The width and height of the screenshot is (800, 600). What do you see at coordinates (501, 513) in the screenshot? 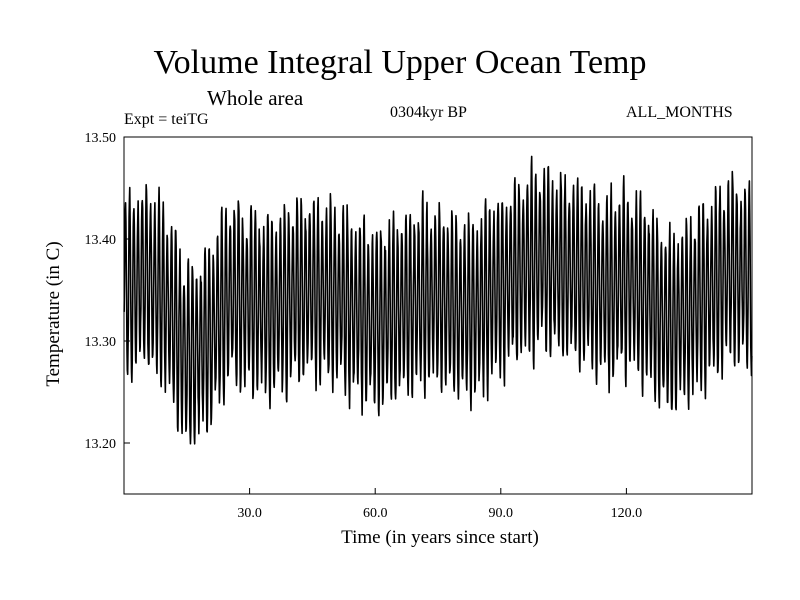
I see `x-tick-label: 90.0` at bounding box center [501, 513].